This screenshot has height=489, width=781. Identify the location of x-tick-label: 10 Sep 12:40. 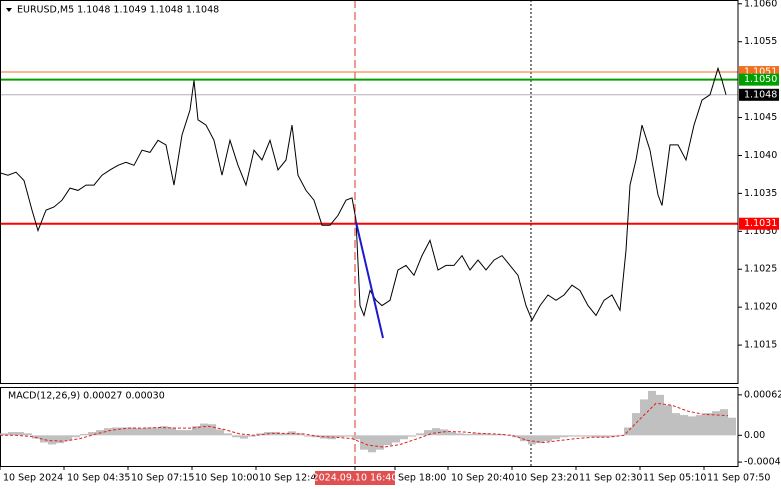
(290, 478).